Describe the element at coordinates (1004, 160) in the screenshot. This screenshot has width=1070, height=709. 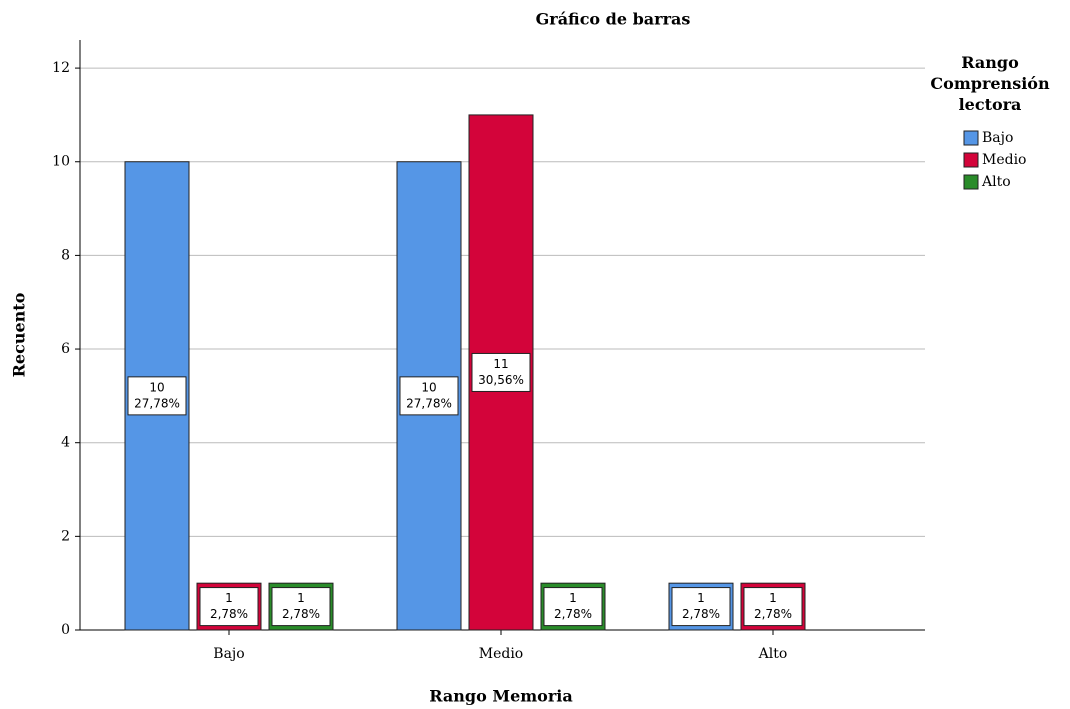
I see `legend-label: Medio` at that location.